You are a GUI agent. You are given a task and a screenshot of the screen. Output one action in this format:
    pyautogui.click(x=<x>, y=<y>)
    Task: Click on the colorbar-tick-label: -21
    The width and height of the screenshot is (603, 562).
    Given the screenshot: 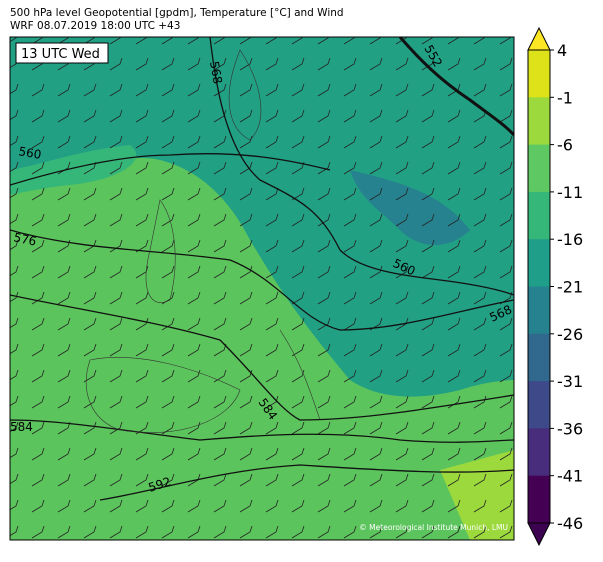 What is the action you would take?
    pyautogui.click(x=570, y=287)
    